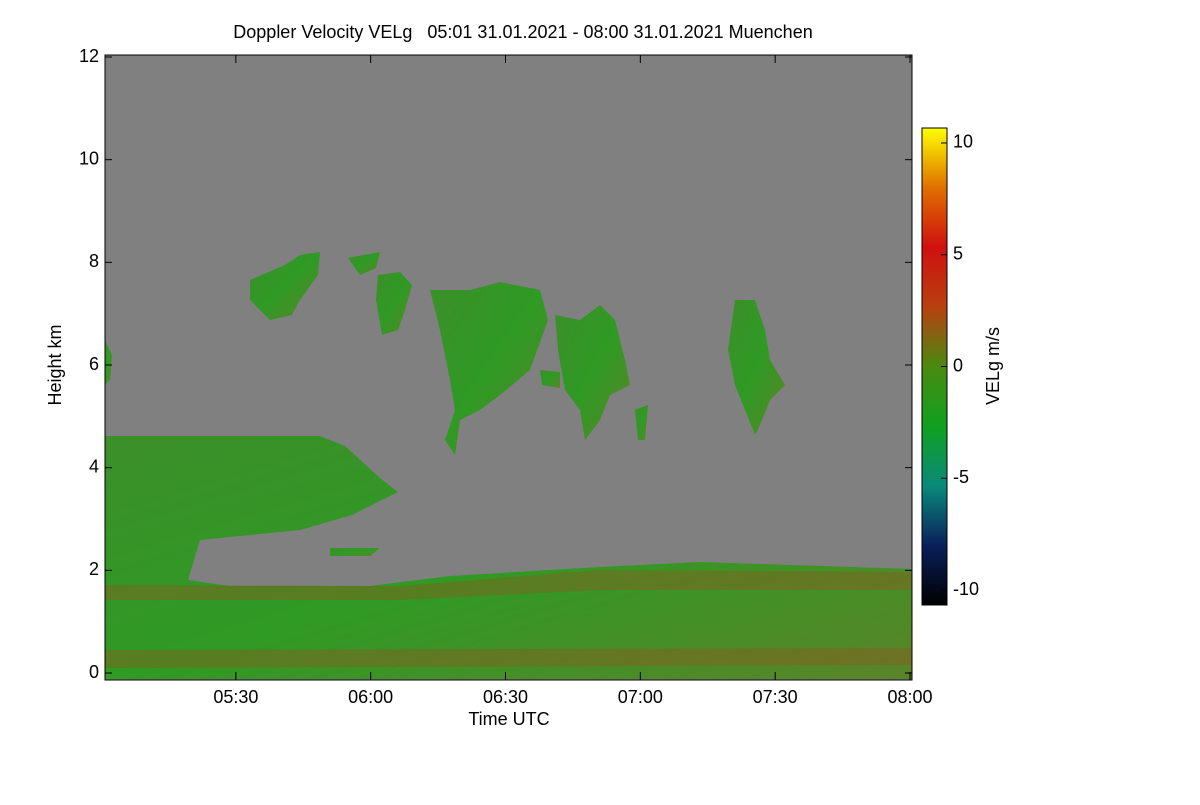  Describe the element at coordinates (961, 477) in the screenshot. I see `colorbar-tick-label: -5` at that location.